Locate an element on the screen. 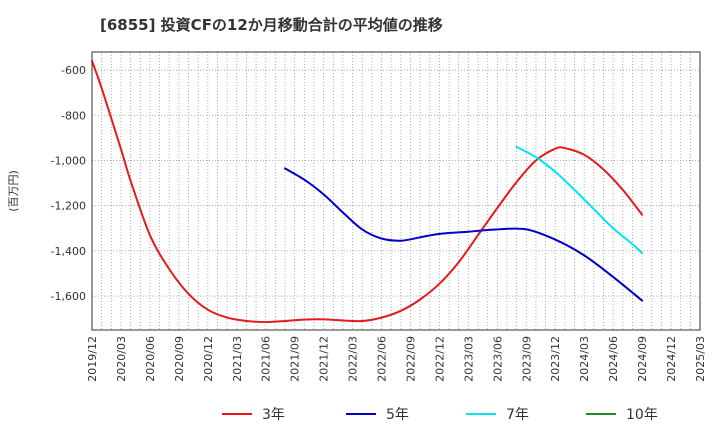  legend-label: 7年 is located at coordinates (517, 415).